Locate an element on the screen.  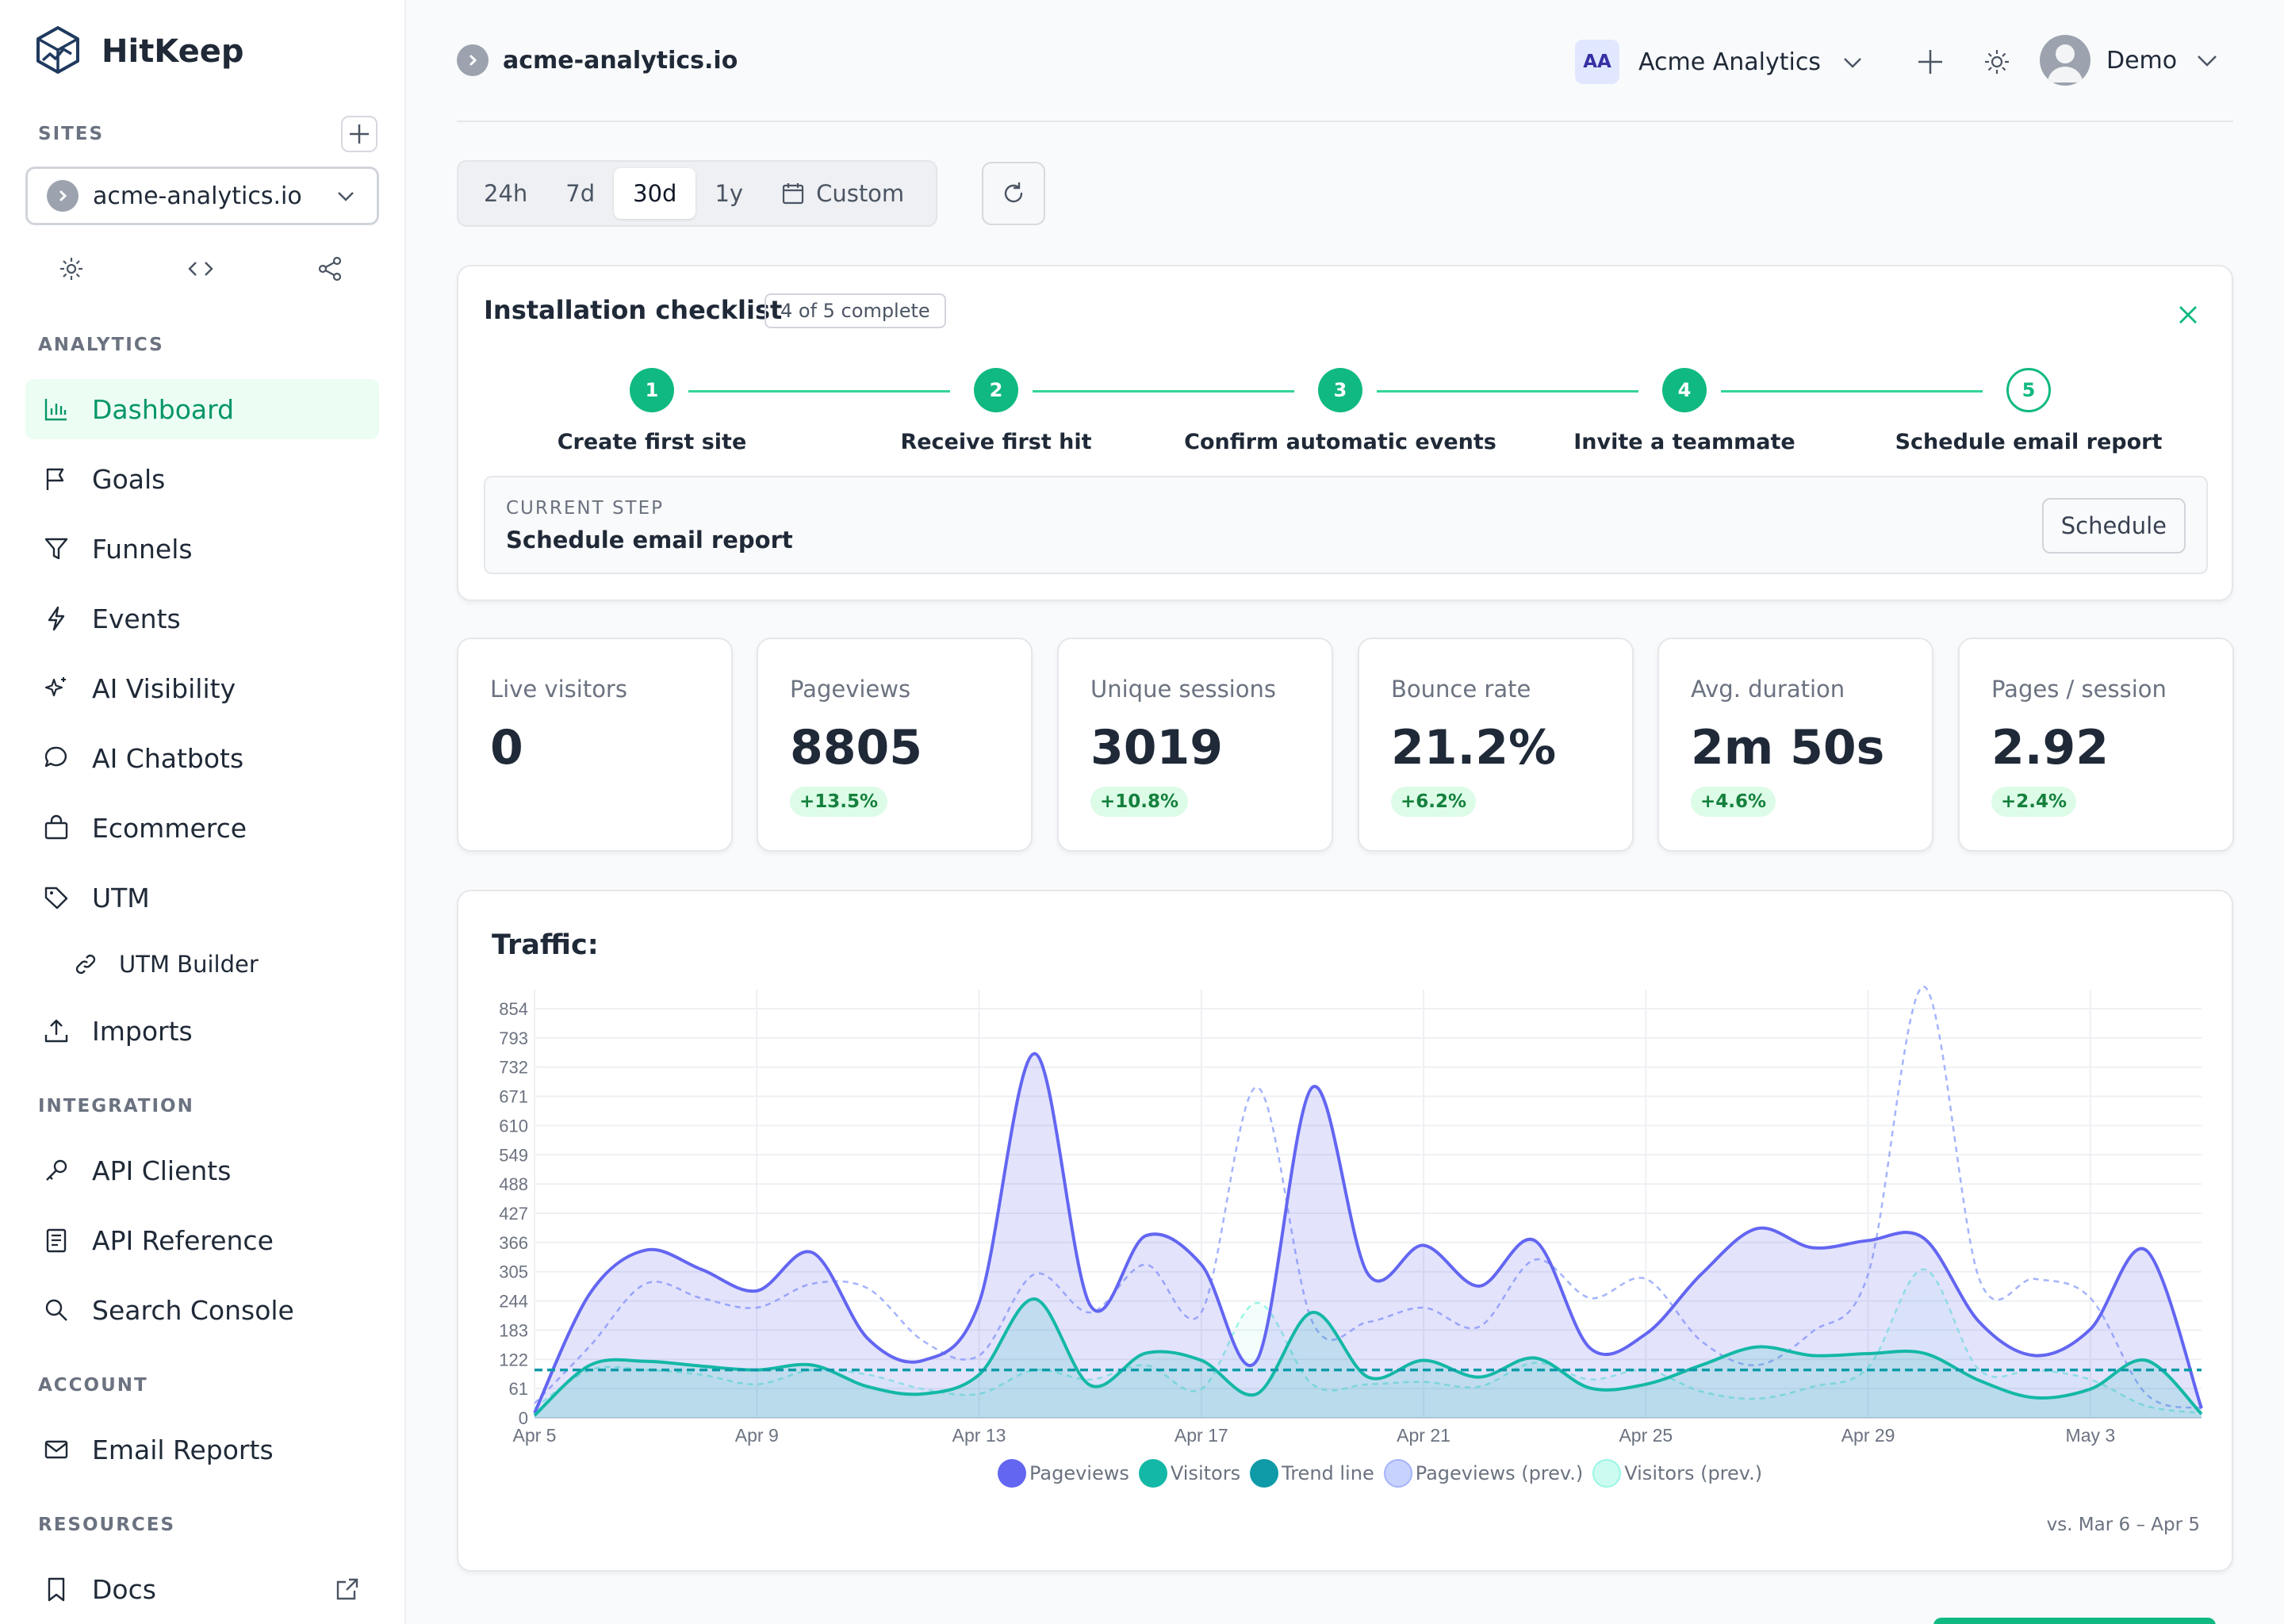
stat-card-avg-duration: Avg. duration 2m 50s +4.6% is located at coordinates (1795, 745).